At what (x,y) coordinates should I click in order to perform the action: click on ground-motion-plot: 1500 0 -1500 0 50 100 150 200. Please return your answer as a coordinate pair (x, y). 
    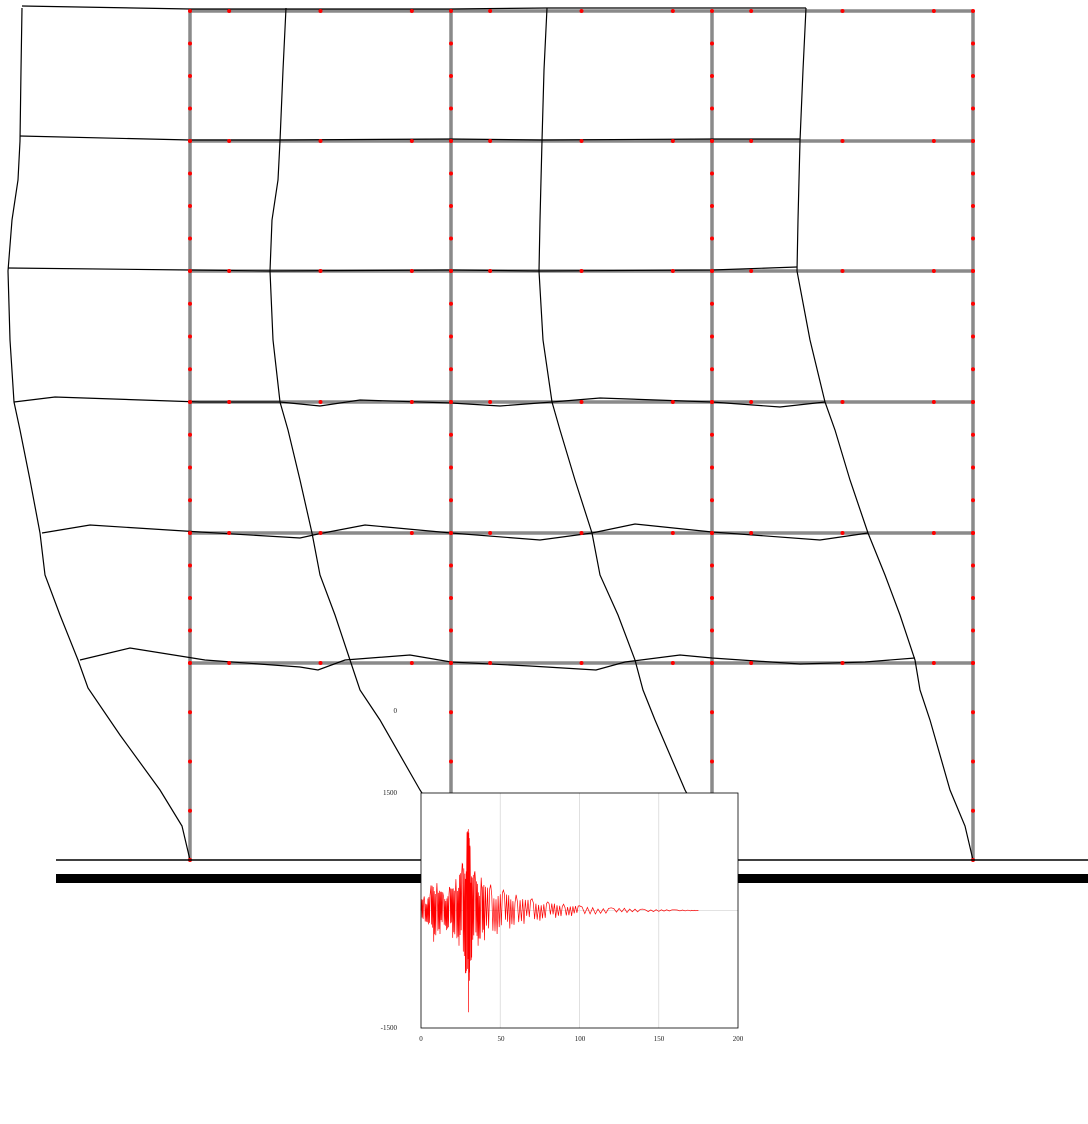
    Looking at the image, I should click on (562, 875).